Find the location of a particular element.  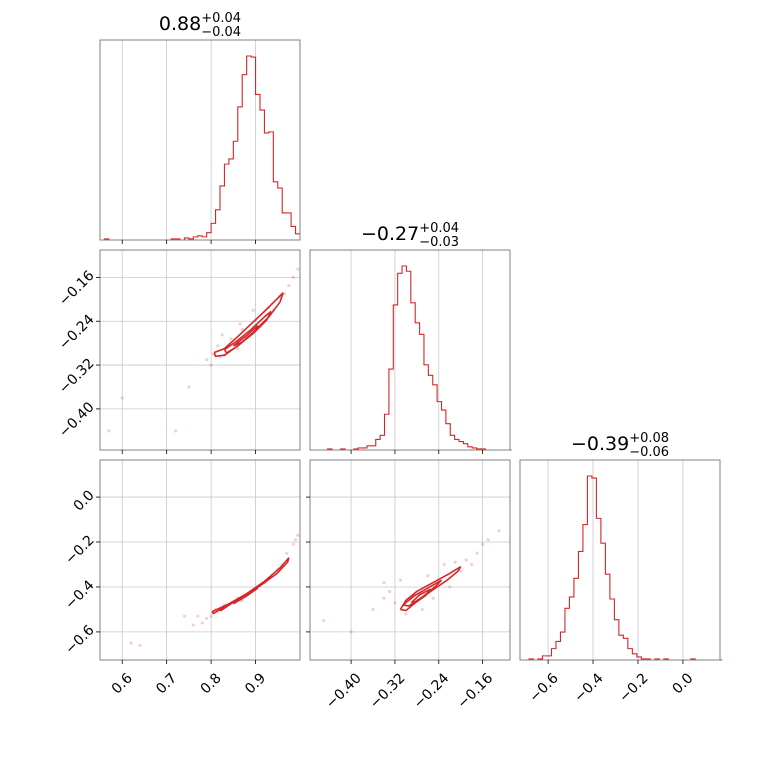

x-tick-label: −0.2 is located at coordinates (633, 687).